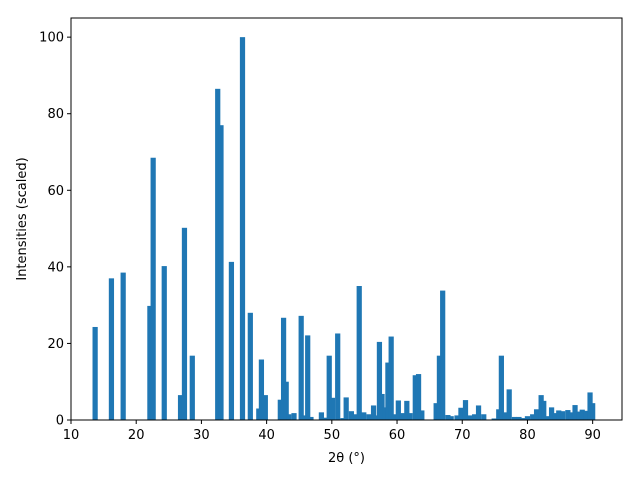 The width and height of the screenshot is (640, 480). What do you see at coordinates (346, 458) in the screenshot?
I see `x-axis-label: 2θ (°)` at bounding box center [346, 458].